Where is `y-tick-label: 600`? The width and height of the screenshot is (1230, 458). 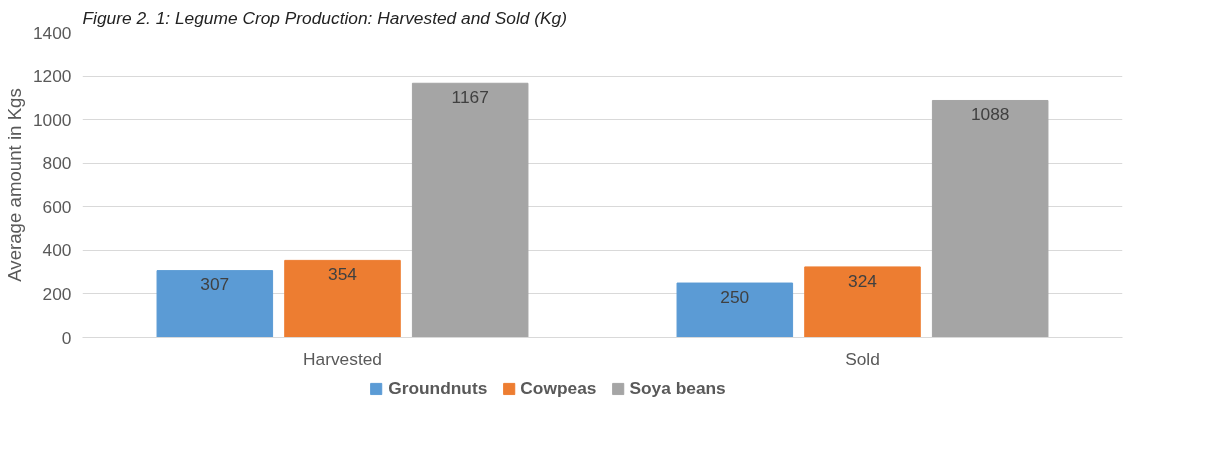 y-tick-label: 600 is located at coordinates (57, 206).